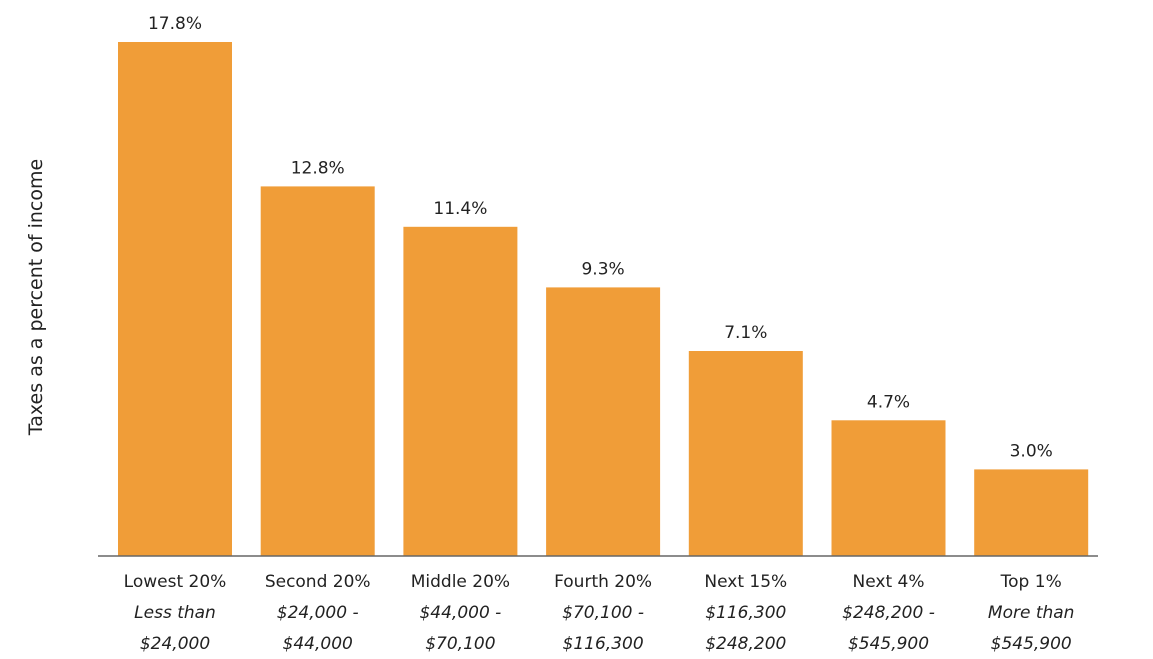 The image size is (1153, 659). What do you see at coordinates (460, 582) in the screenshot?
I see `category-label: Middle 20%` at bounding box center [460, 582].